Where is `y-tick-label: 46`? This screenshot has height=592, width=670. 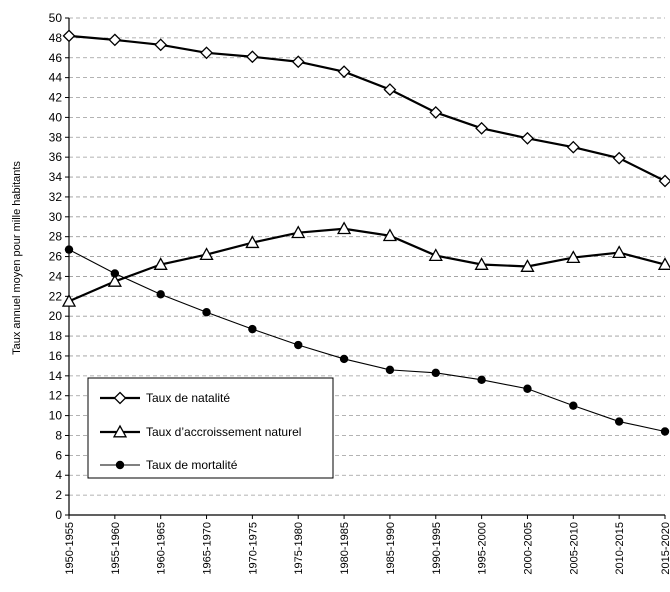 y-tick-label: 46 is located at coordinates (56, 58).